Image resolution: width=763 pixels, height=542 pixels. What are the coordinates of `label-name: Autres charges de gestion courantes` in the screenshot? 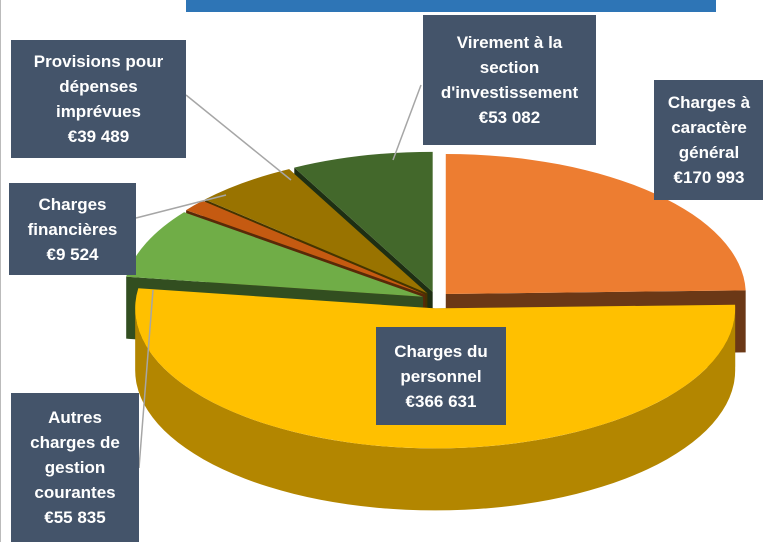 It's located at (75, 455).